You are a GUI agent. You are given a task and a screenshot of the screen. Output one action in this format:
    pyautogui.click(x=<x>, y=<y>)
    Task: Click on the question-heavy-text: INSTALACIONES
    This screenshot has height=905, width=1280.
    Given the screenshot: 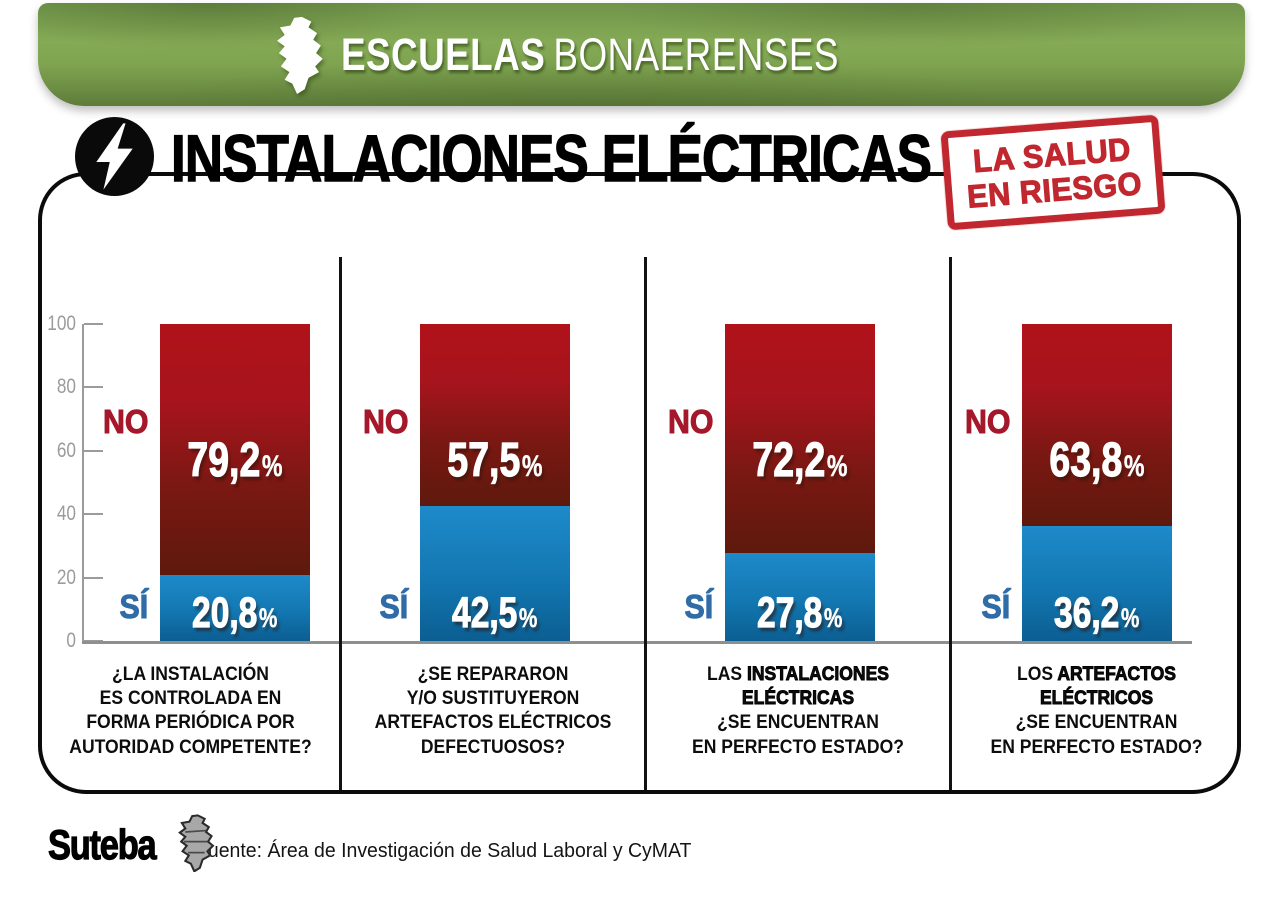 What is the action you would take?
    pyautogui.click(x=818, y=674)
    